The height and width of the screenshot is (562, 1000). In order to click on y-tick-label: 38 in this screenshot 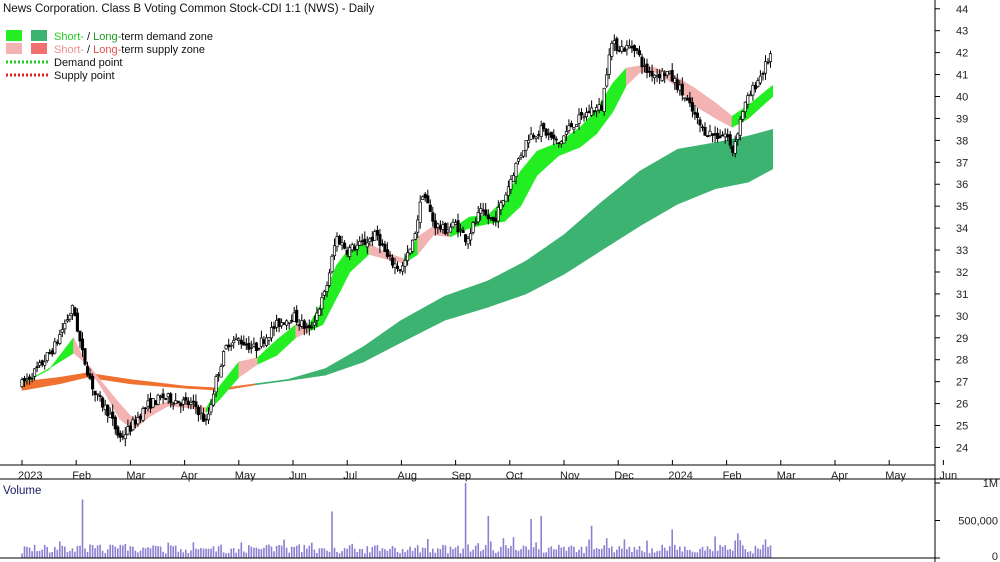, I will do `click(962, 141)`.